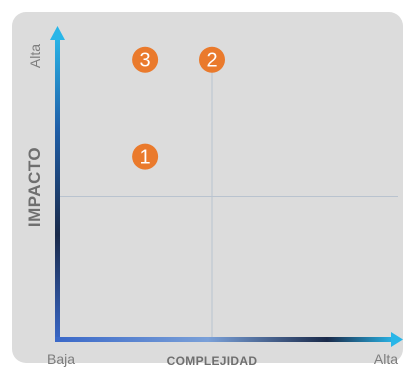 This screenshot has width=403, height=371. What do you see at coordinates (35, 56) in the screenshot?
I see `y-tick-high: Alta` at bounding box center [35, 56].